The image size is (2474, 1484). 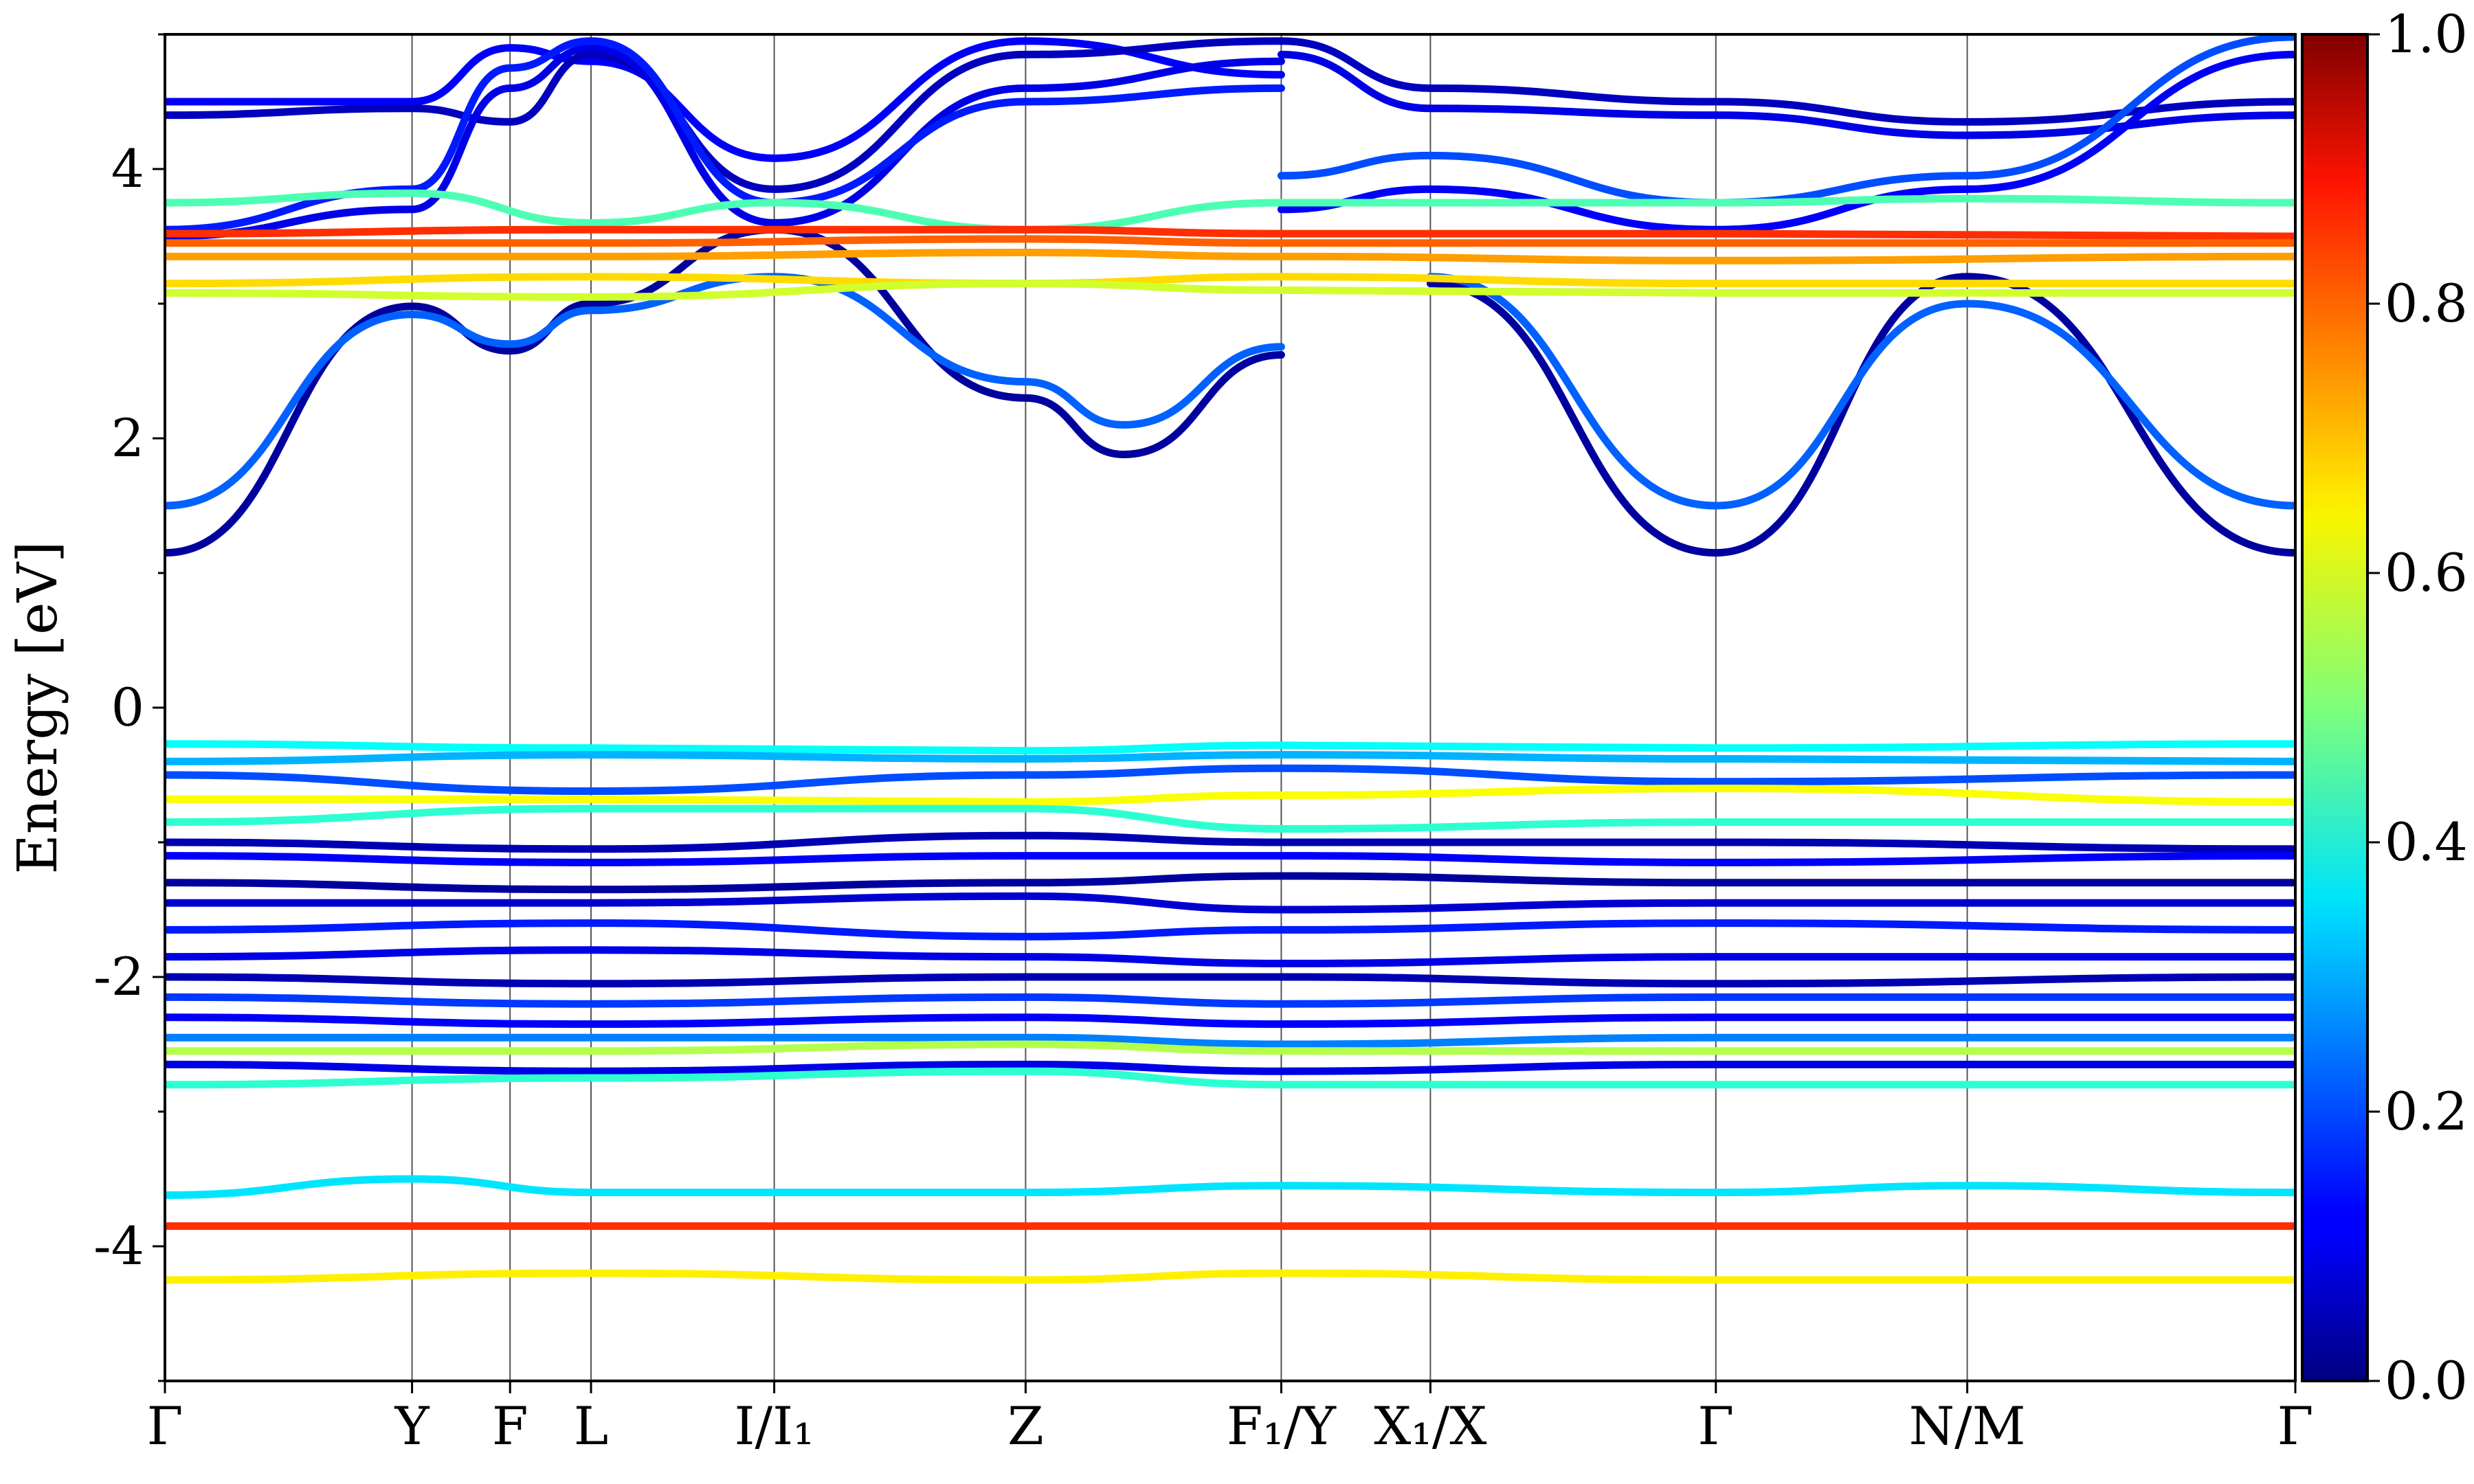 What do you see at coordinates (37, 708) in the screenshot?
I see `y-axis-title: Energy [eV]` at bounding box center [37, 708].